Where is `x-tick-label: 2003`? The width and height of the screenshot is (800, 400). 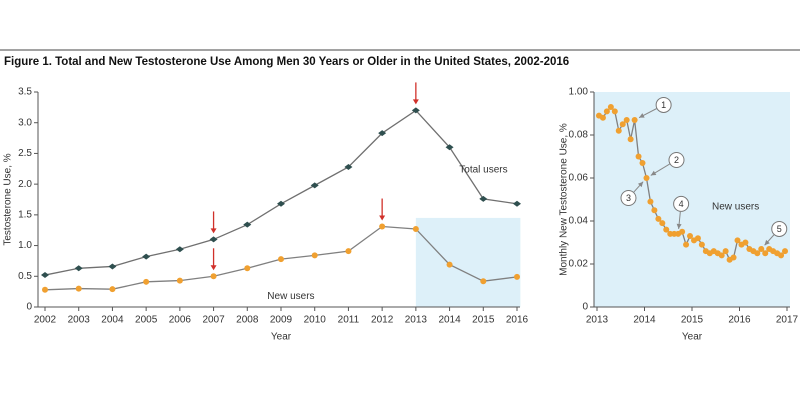 x-tick-label: 2003 is located at coordinates (79, 320).